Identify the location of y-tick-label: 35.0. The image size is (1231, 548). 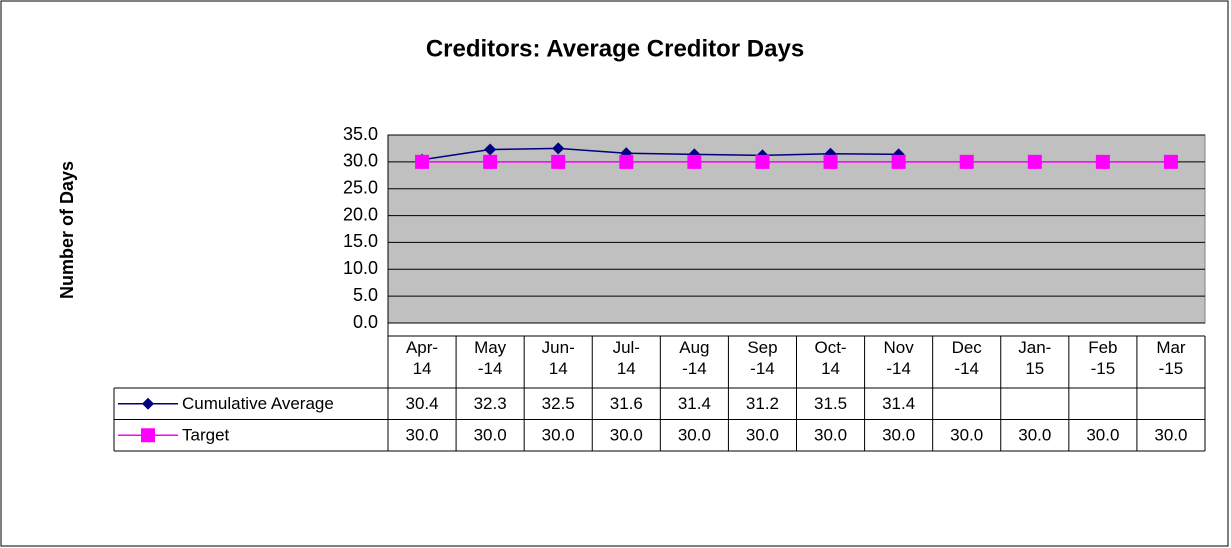
(360, 134).